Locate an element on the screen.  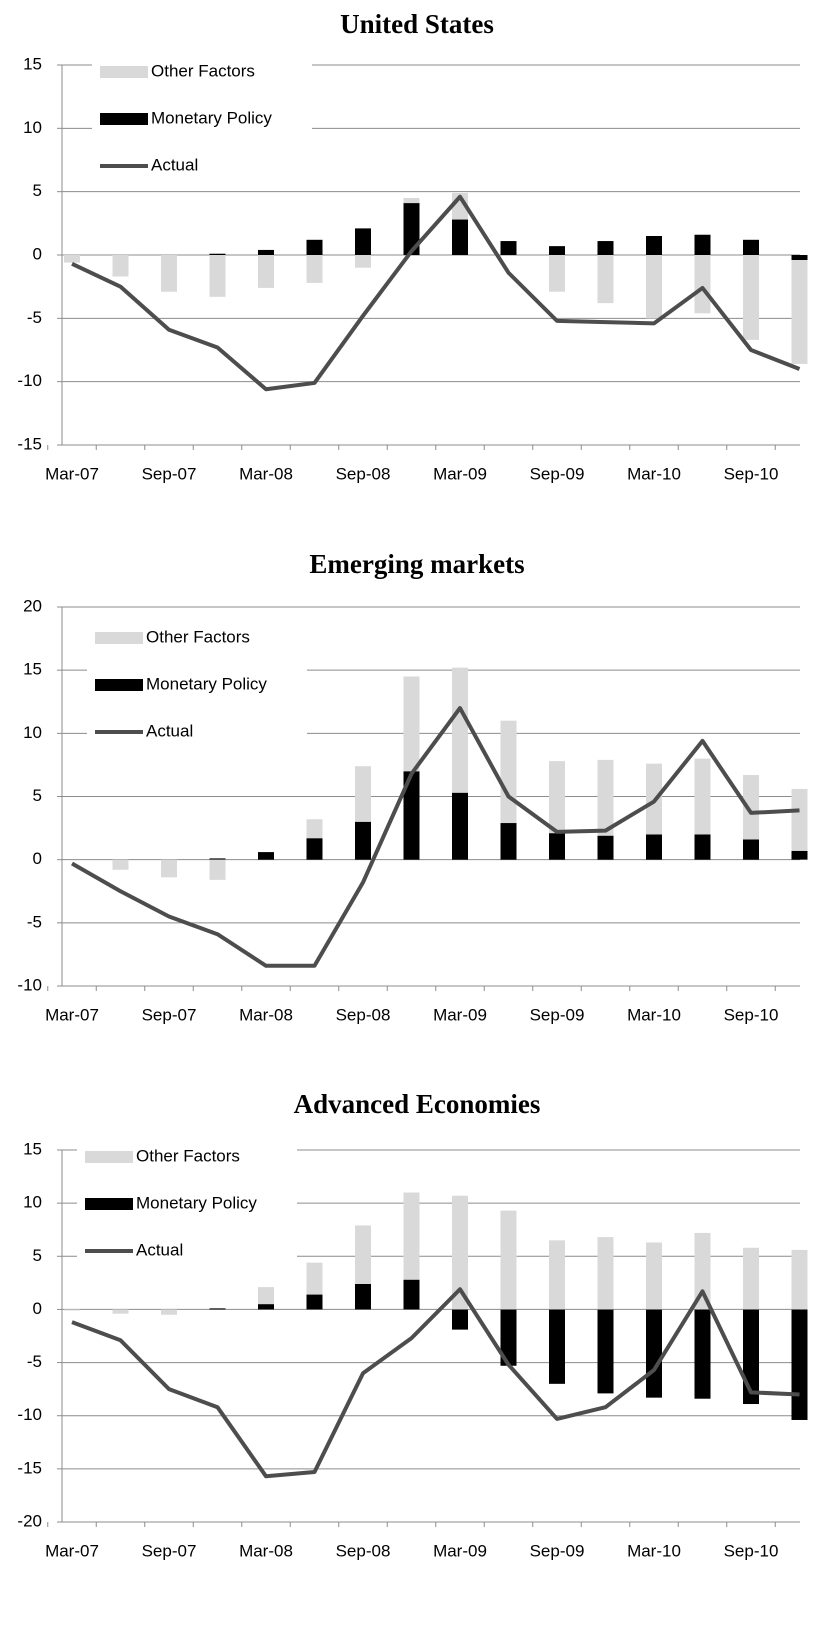
y-tick-label: 0 is located at coordinates (37, 1308).